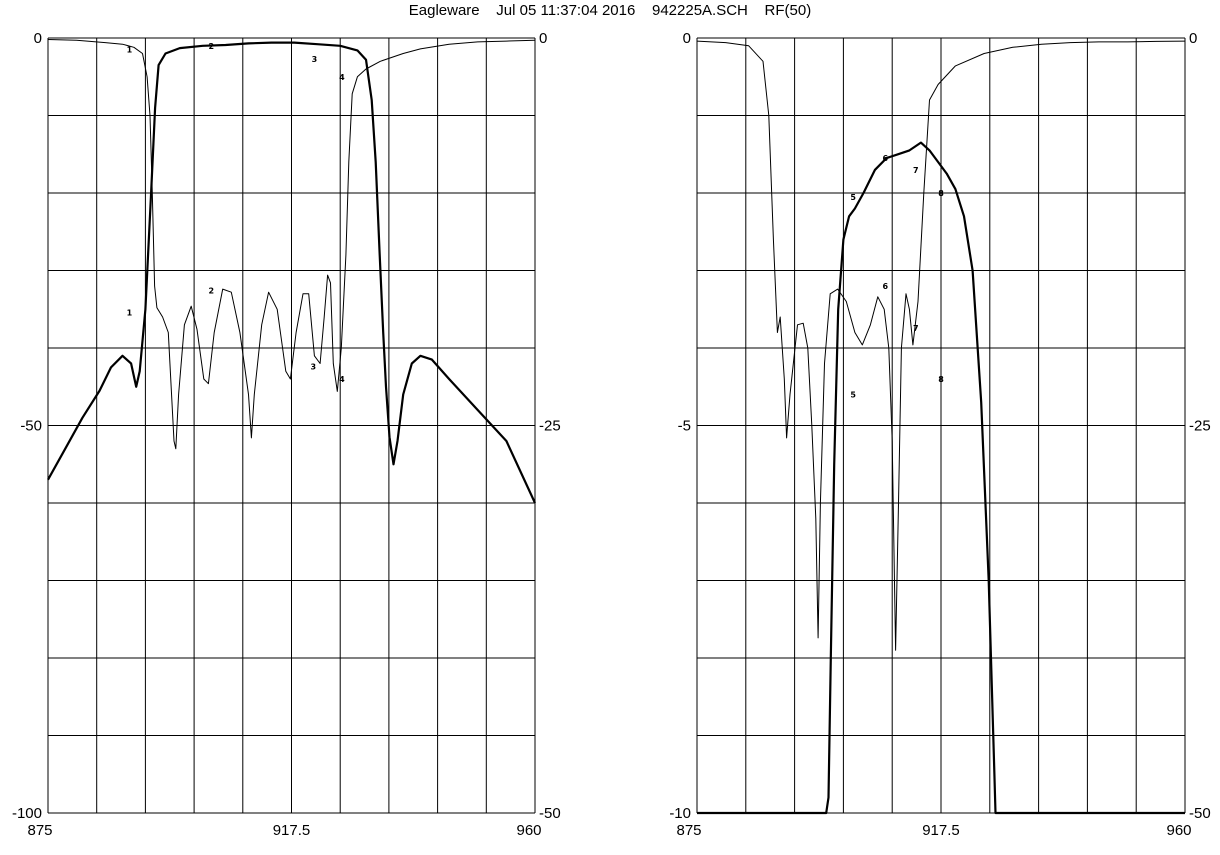 The image size is (1220, 855). I want to click on y-left-tick-label: -5, so click(684, 426).